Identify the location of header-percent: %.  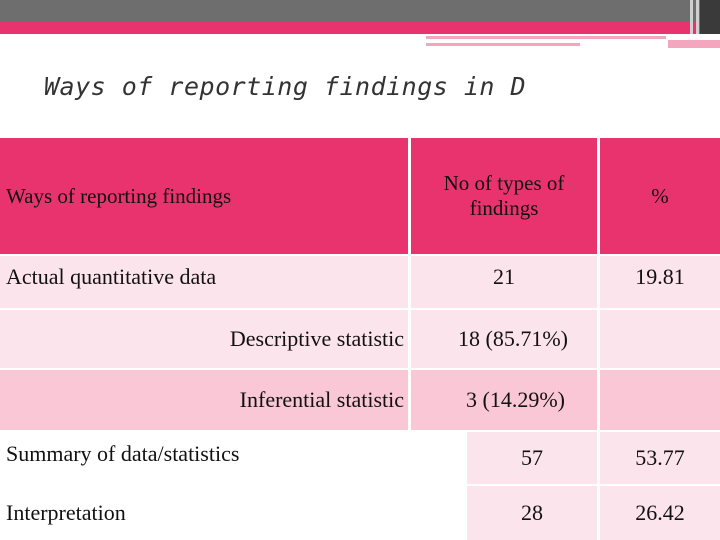
(660, 196).